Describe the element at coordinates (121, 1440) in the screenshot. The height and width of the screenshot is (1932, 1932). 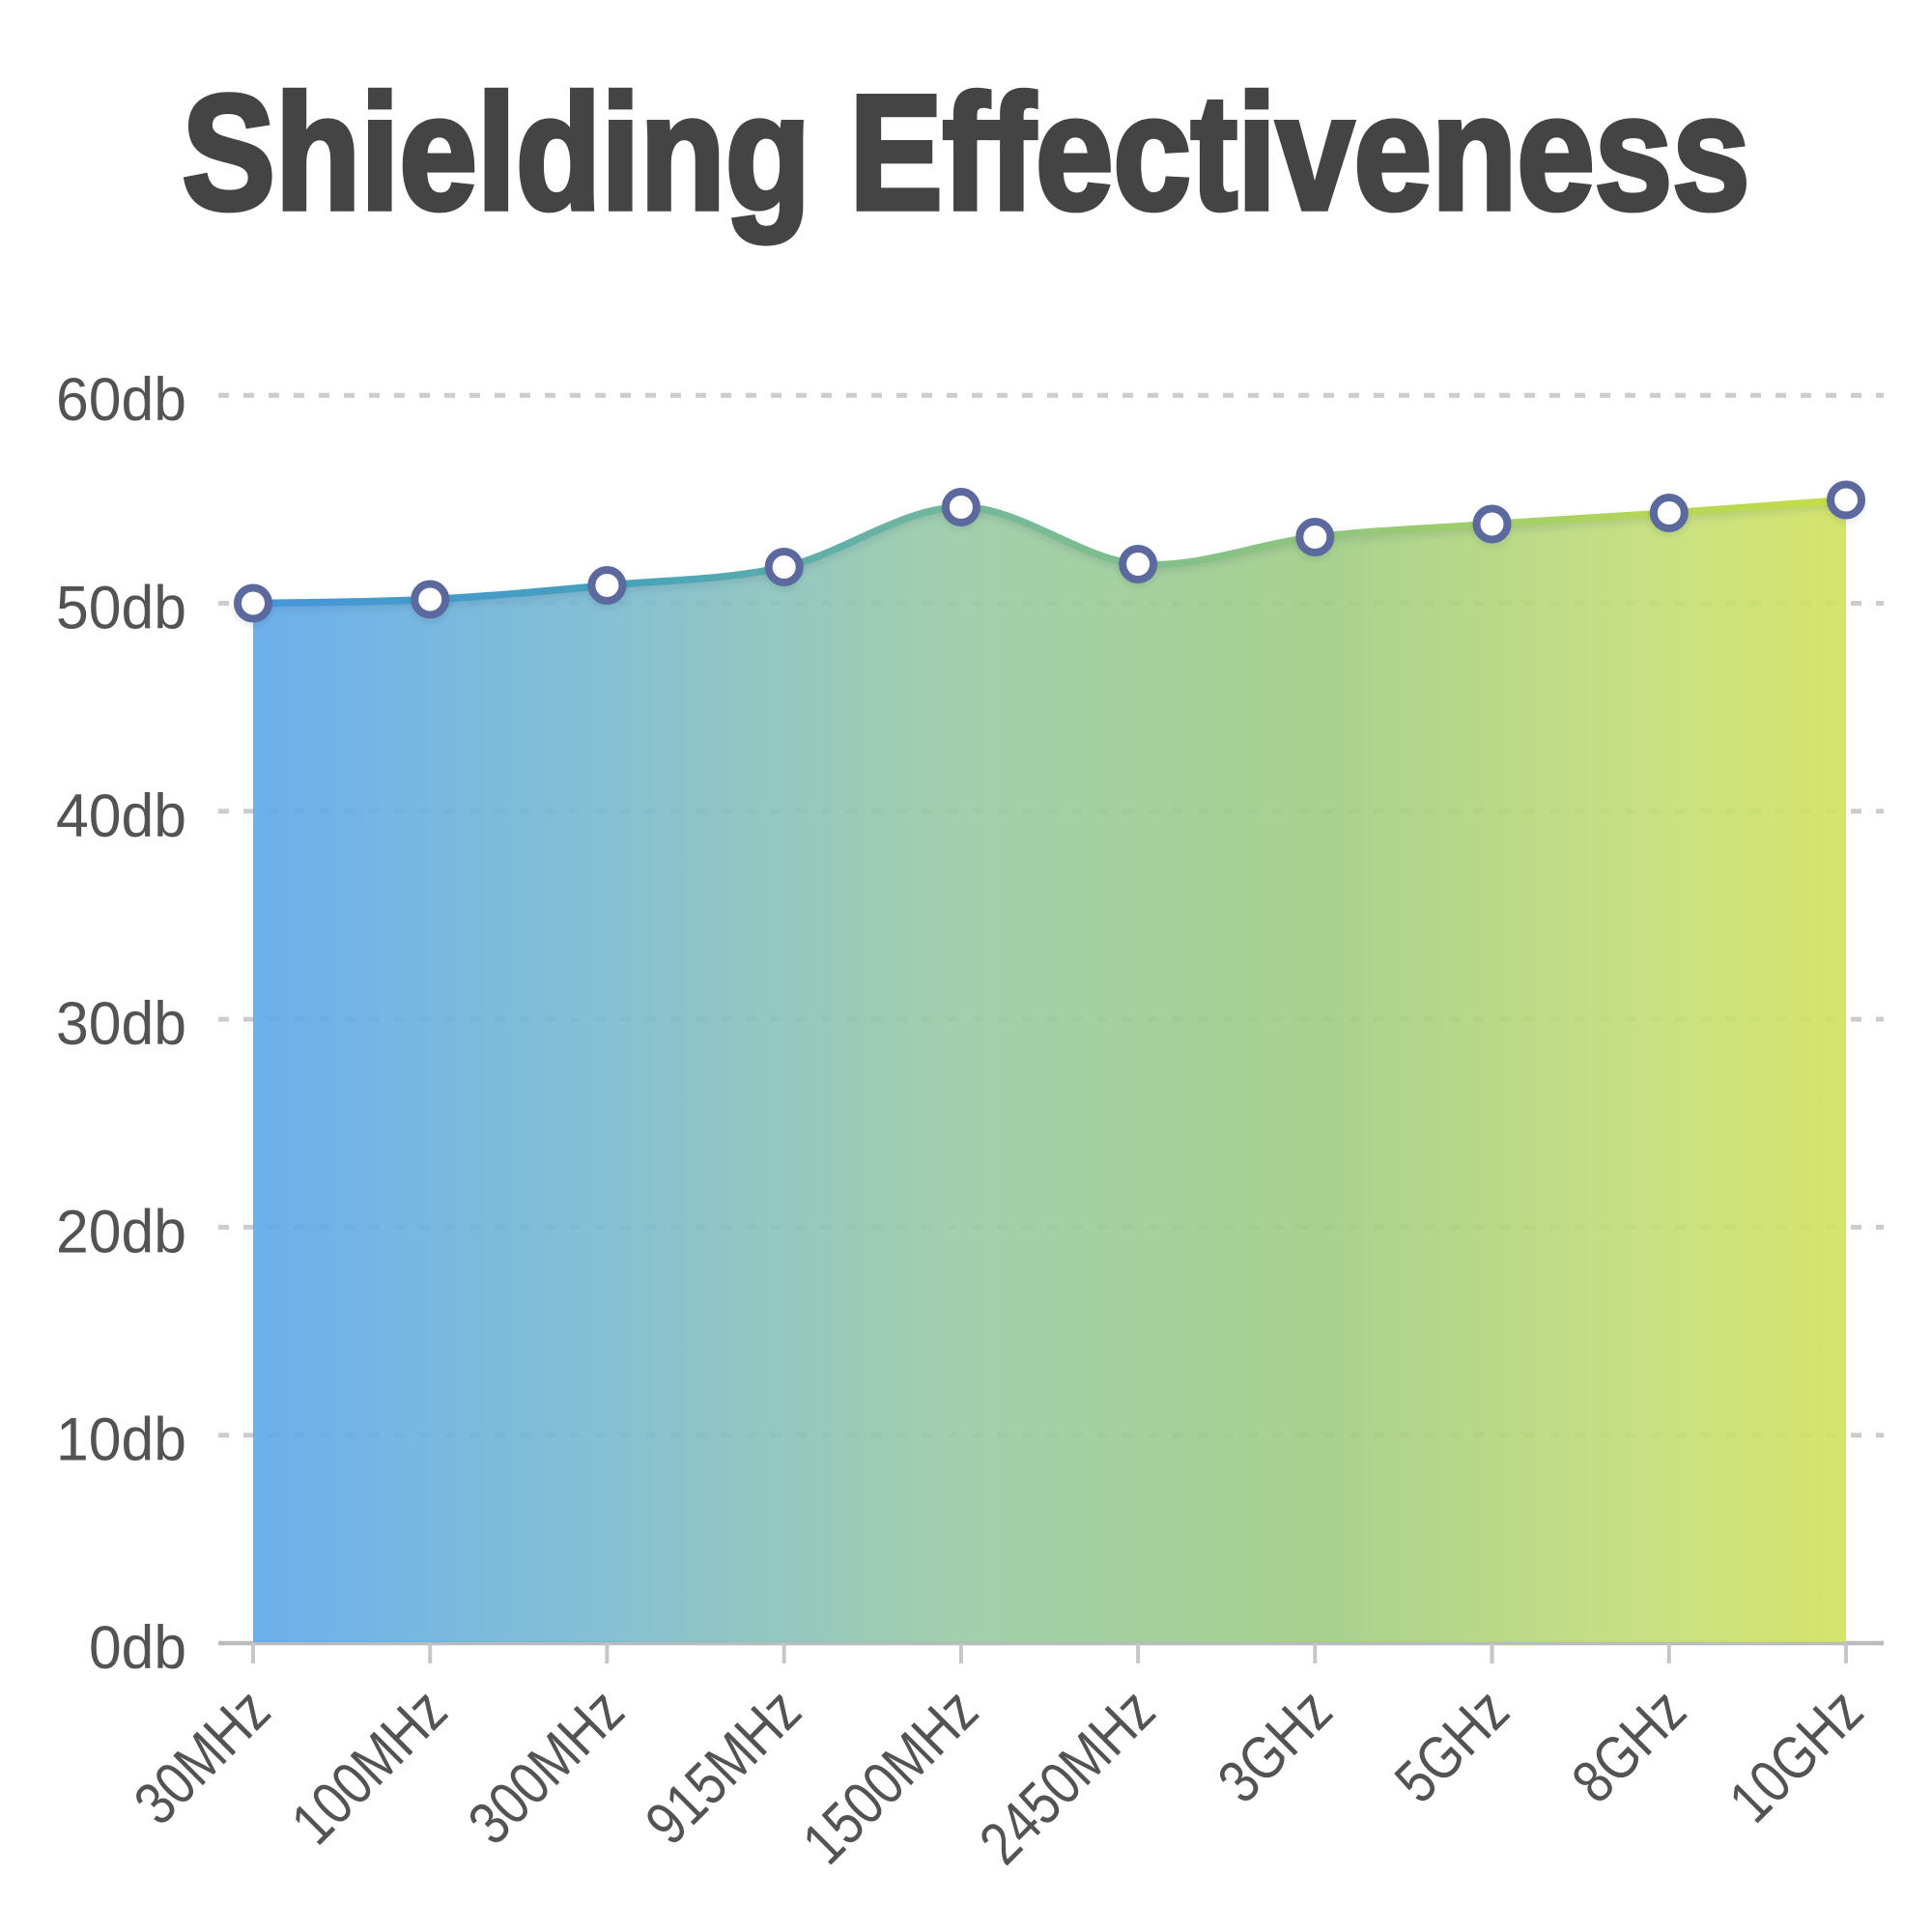
I see `svg-text: 10db` at that location.